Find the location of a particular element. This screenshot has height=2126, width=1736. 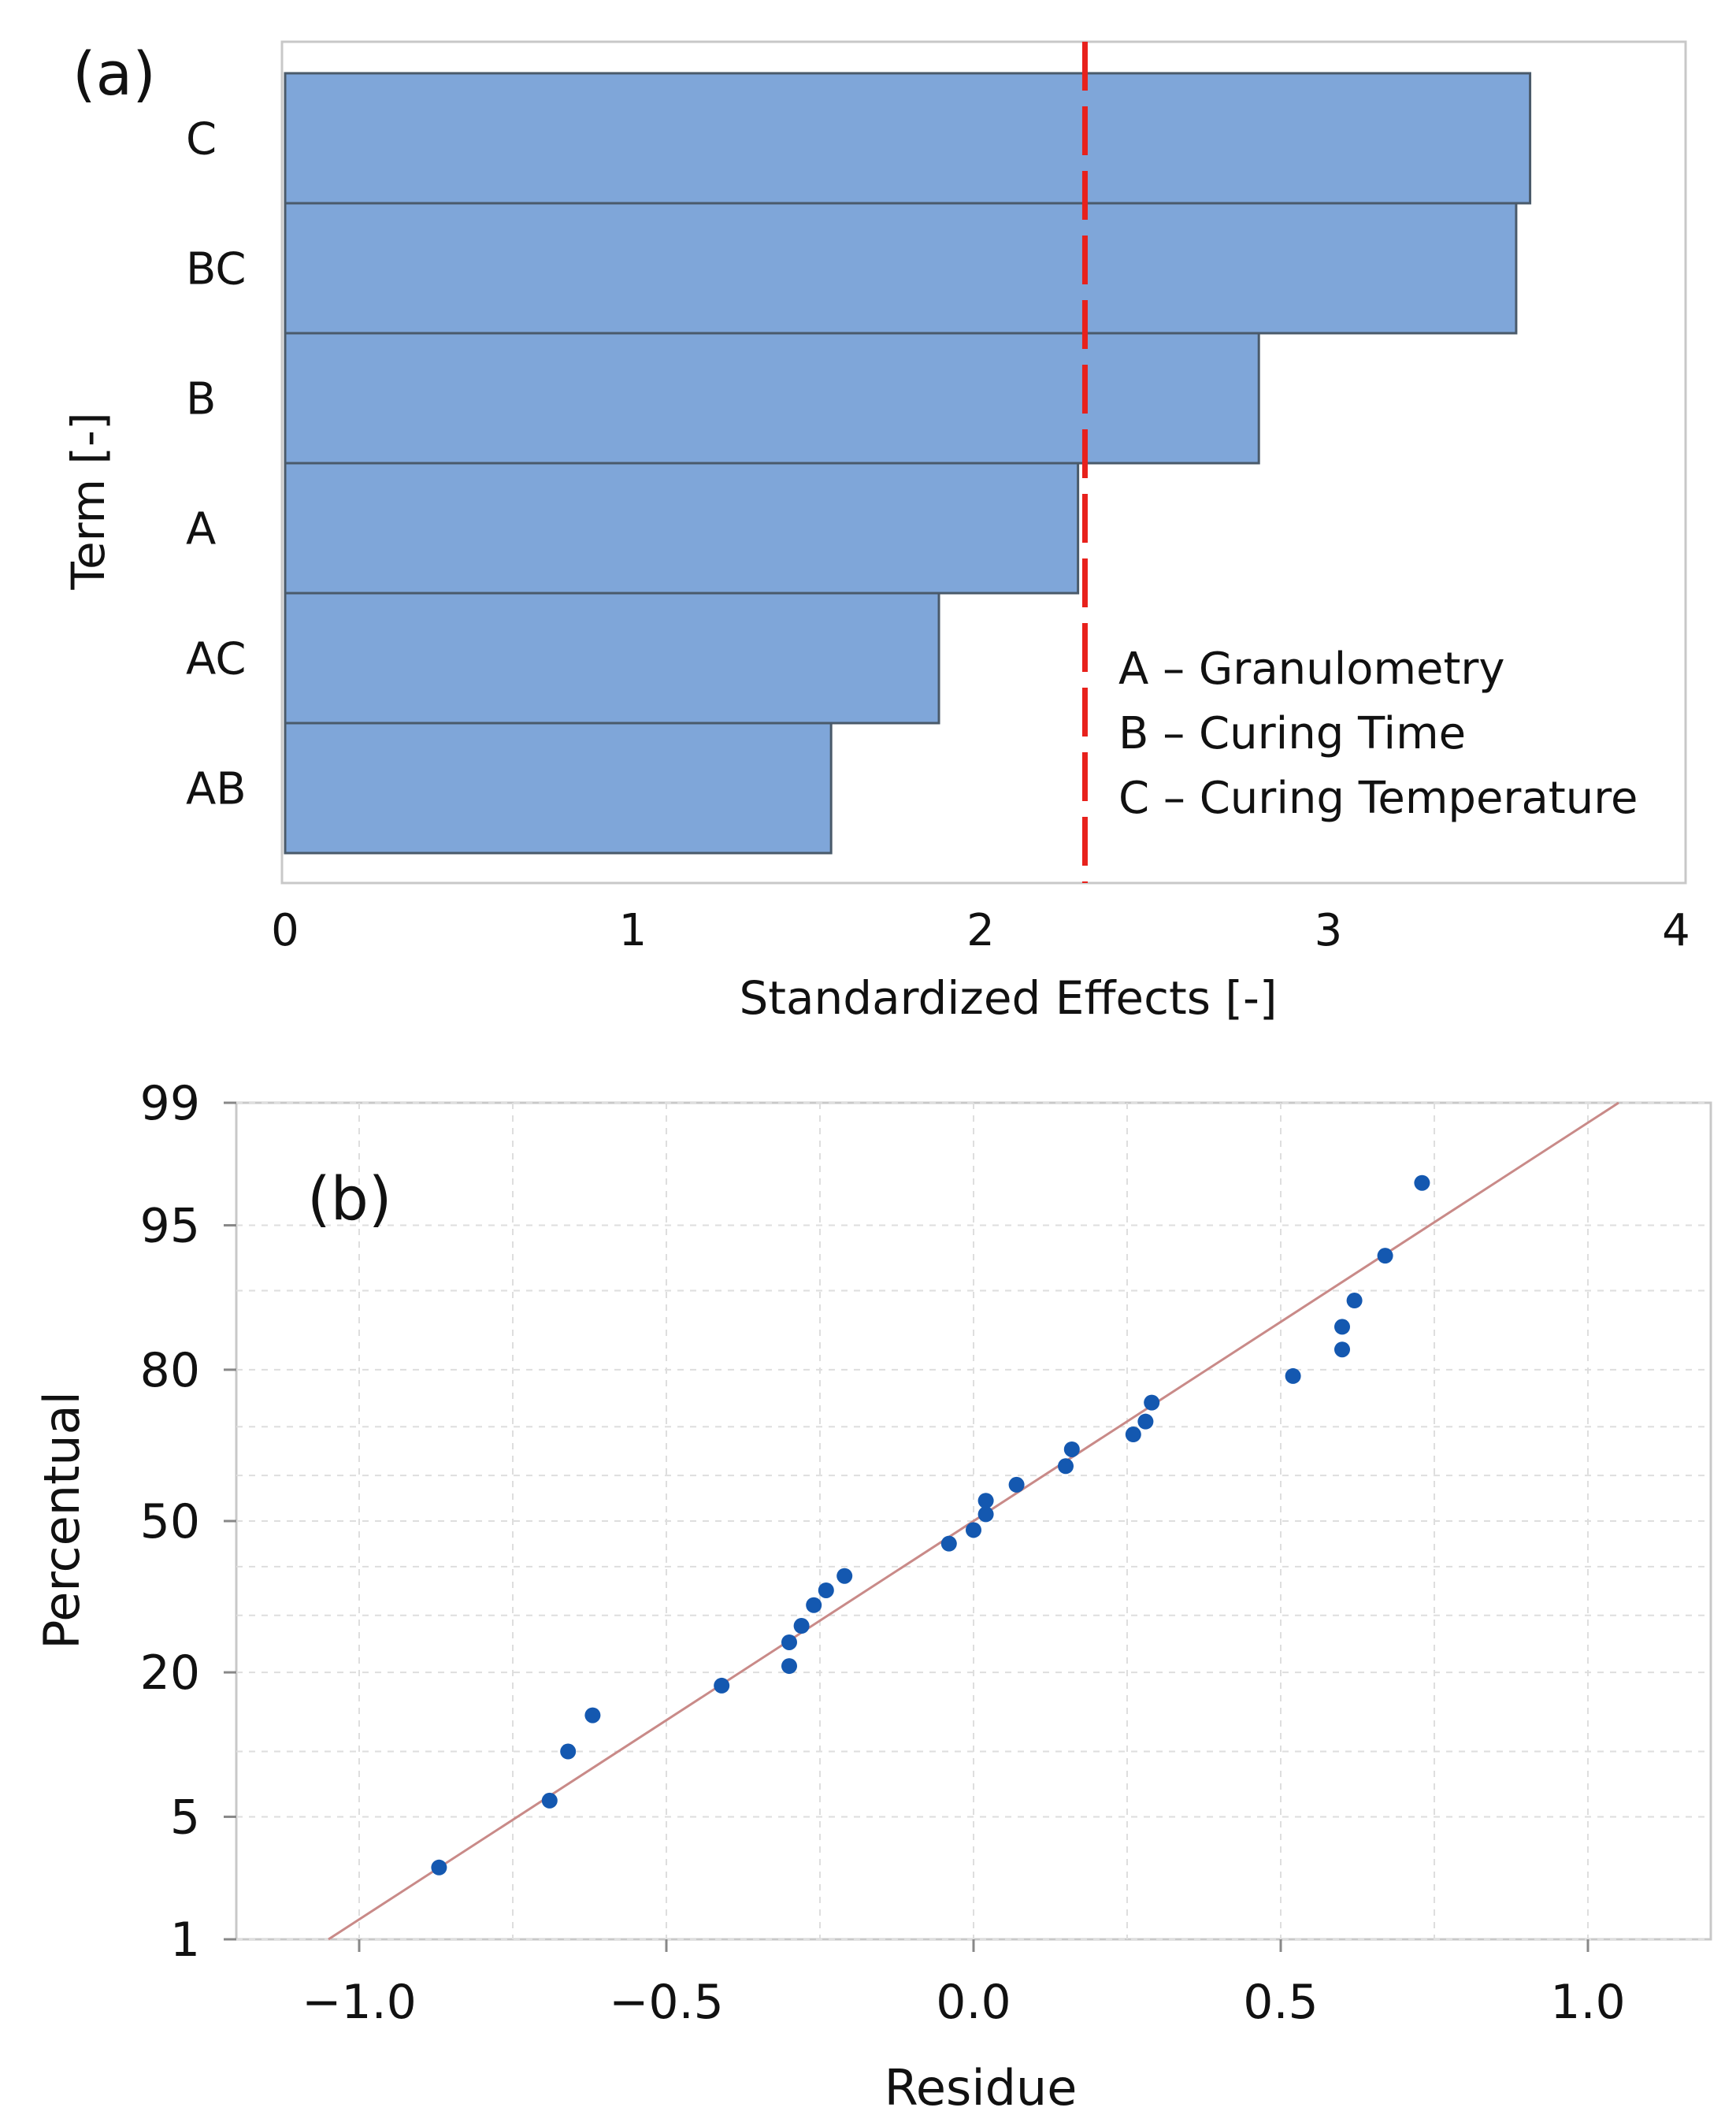

bar-ac is located at coordinates (612, 658).